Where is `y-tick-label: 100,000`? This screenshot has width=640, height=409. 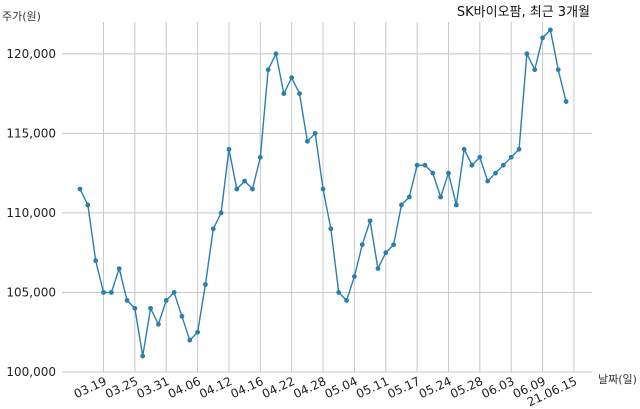 y-tick-label: 100,000 is located at coordinates (31, 372).